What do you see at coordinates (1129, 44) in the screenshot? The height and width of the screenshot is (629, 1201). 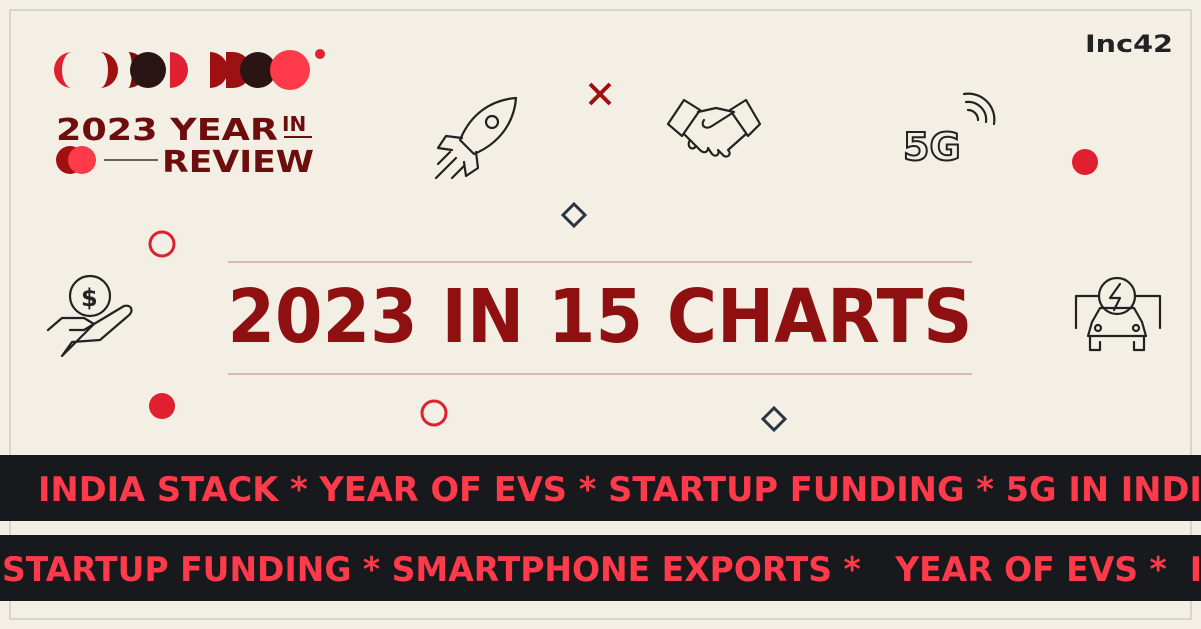 I see `brand-logo: Inc42` at bounding box center [1129, 44].